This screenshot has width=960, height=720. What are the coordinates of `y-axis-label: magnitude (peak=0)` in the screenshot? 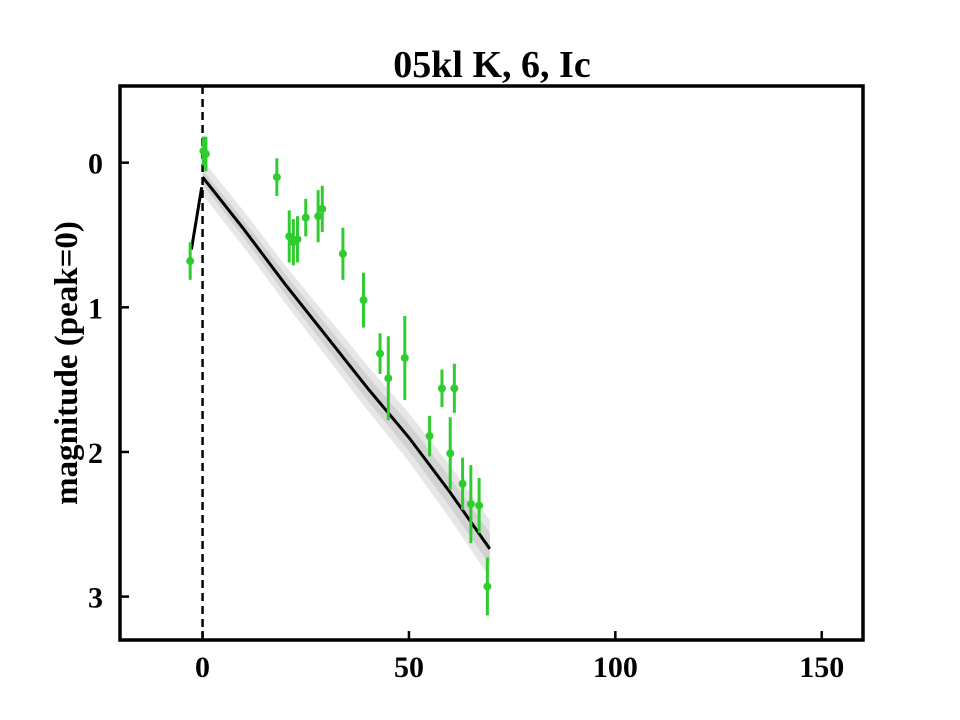 It's located at (67, 363).